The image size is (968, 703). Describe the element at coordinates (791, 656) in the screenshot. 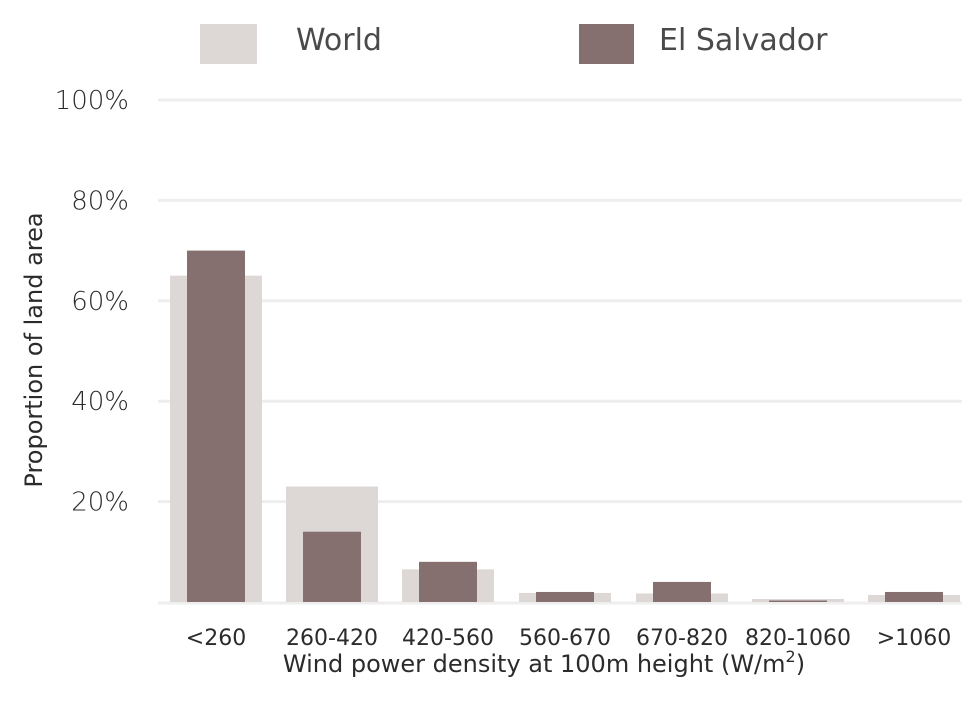

I see `x-axis-title-superscript: 2` at that location.